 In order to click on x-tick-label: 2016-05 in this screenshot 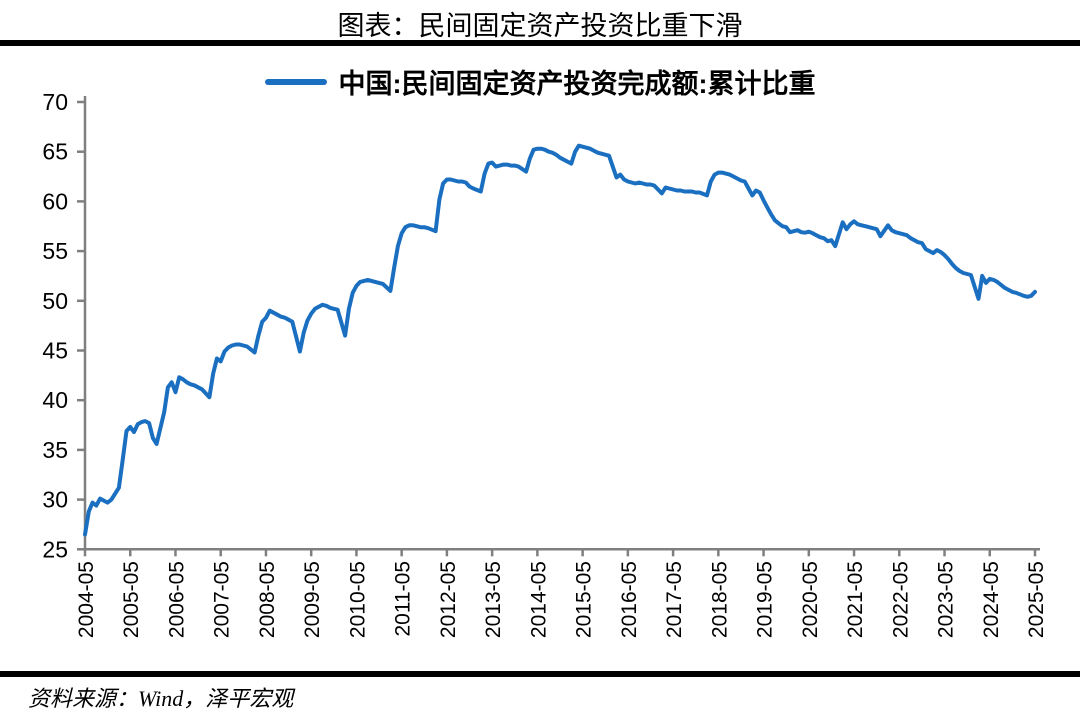, I will do `click(629, 599)`.